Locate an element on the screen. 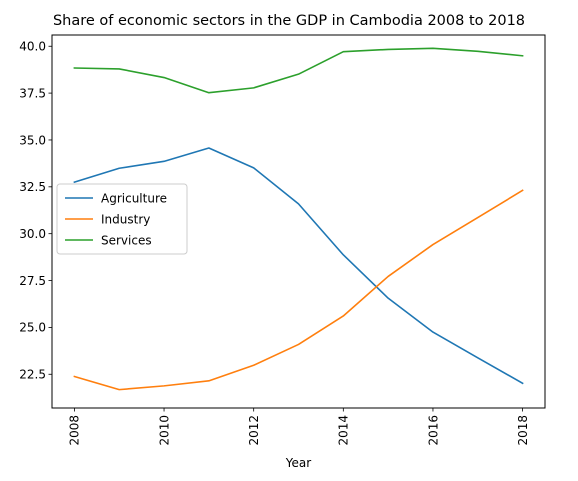 Image resolution: width=578 pixels, height=481 pixels. y-tick-label: 30.0 is located at coordinates (32, 234).